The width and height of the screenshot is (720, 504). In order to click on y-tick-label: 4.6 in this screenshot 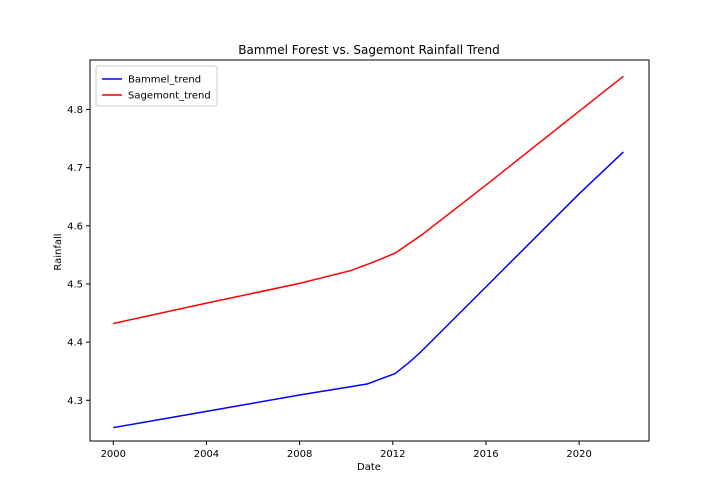, I will do `click(75, 226)`.